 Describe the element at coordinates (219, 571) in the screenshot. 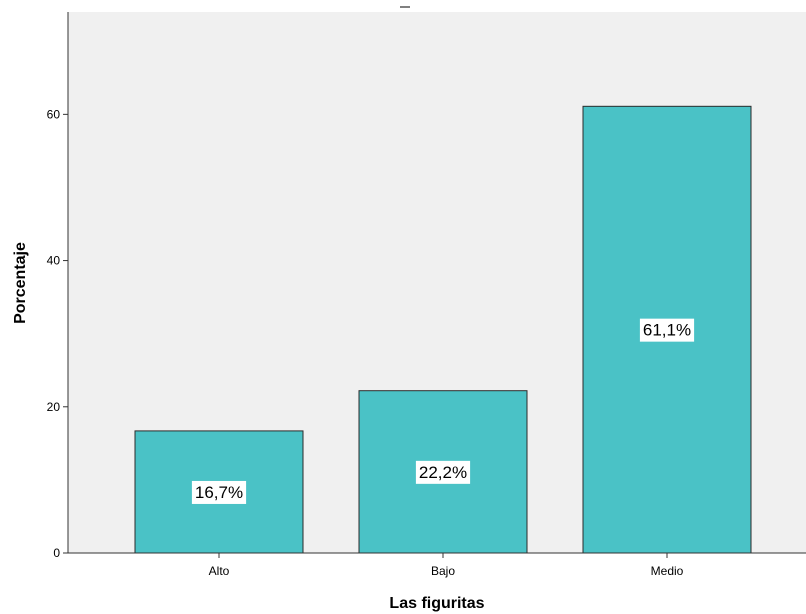

I see `x-tick-label-alto: Alto` at that location.